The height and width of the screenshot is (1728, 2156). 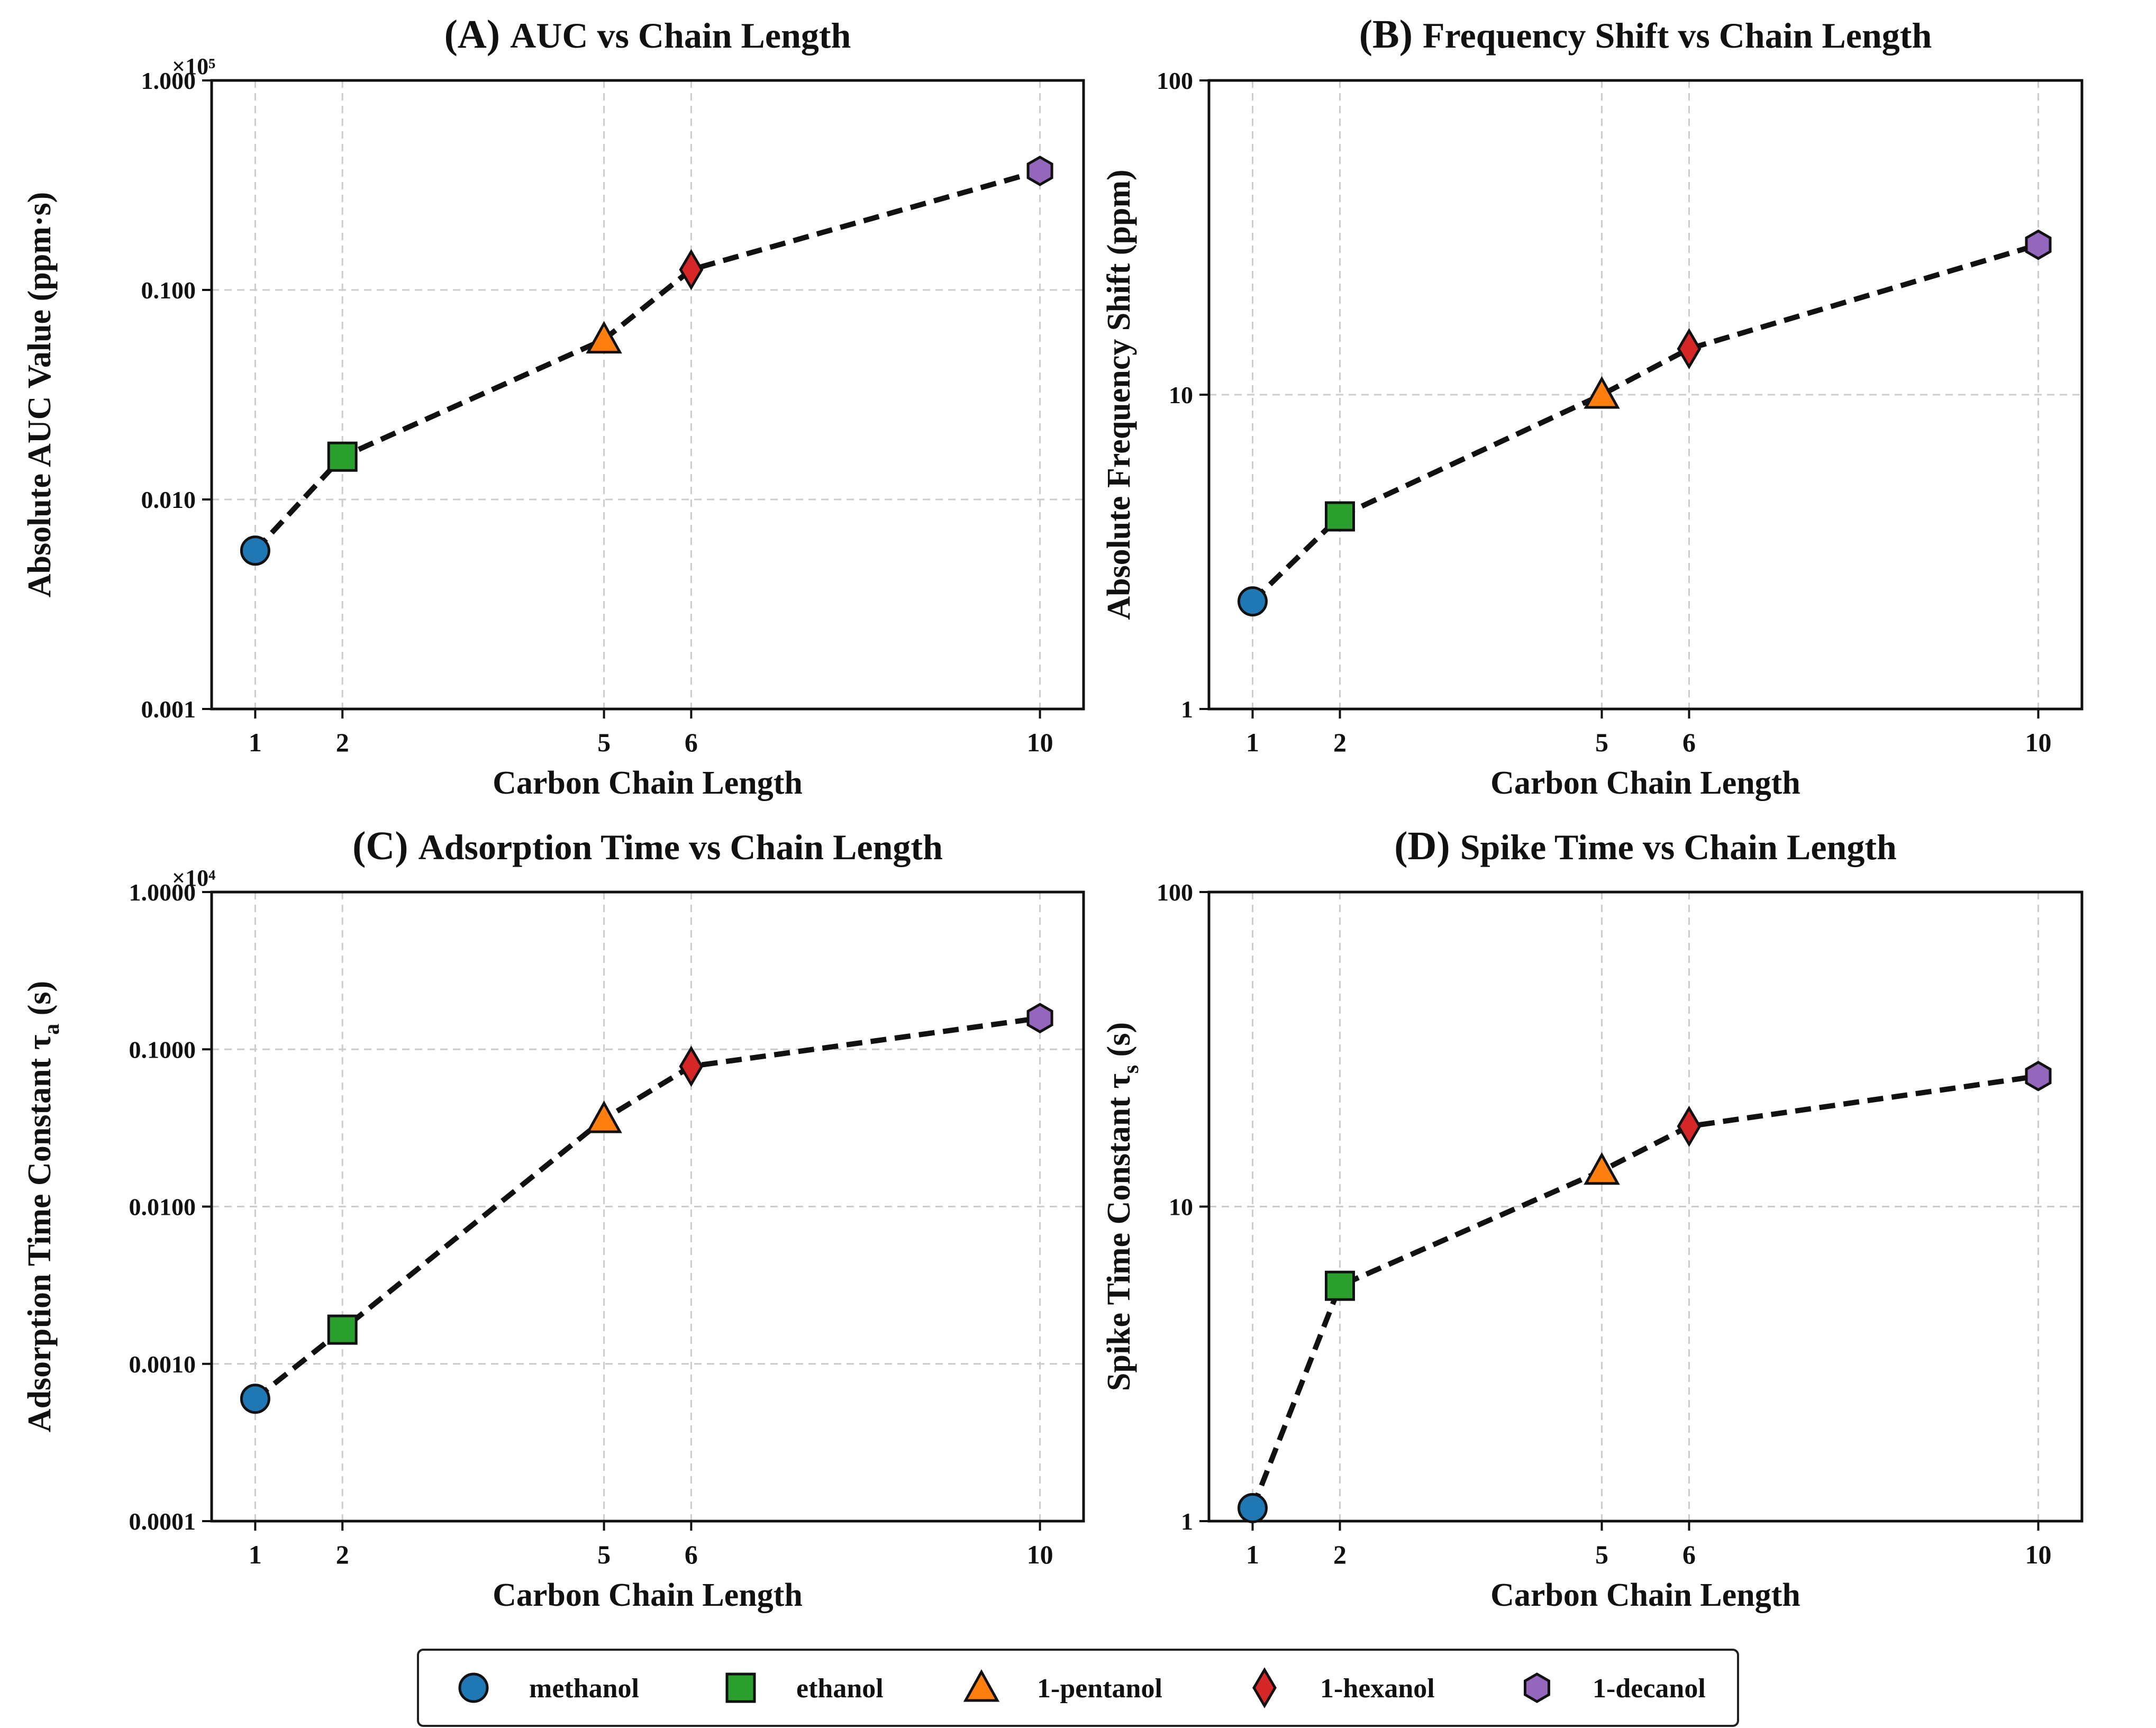 What do you see at coordinates (1537, 1688) in the screenshot?
I see `legend-marker-hexagon-icon` at bounding box center [1537, 1688].